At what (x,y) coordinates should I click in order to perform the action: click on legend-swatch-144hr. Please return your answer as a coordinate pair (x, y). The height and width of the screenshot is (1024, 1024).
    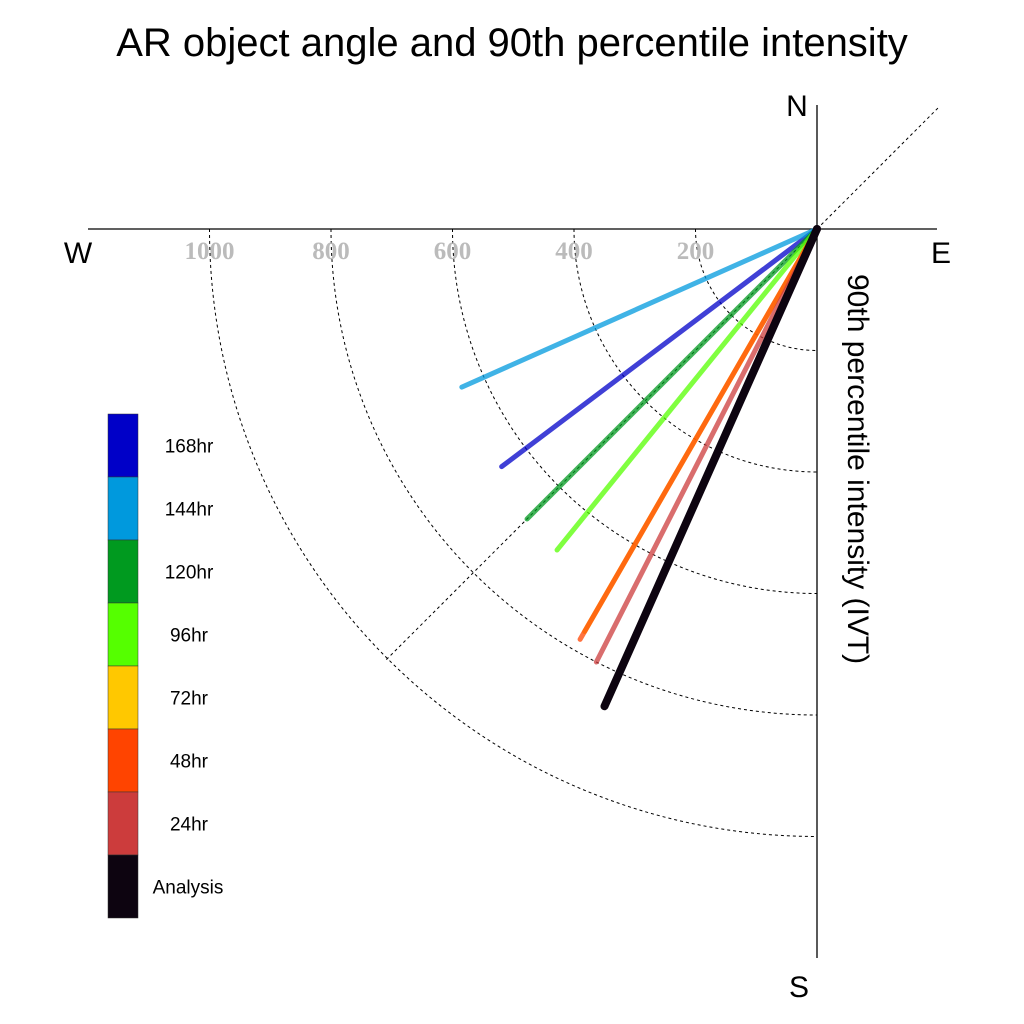
    Looking at the image, I should click on (123, 508).